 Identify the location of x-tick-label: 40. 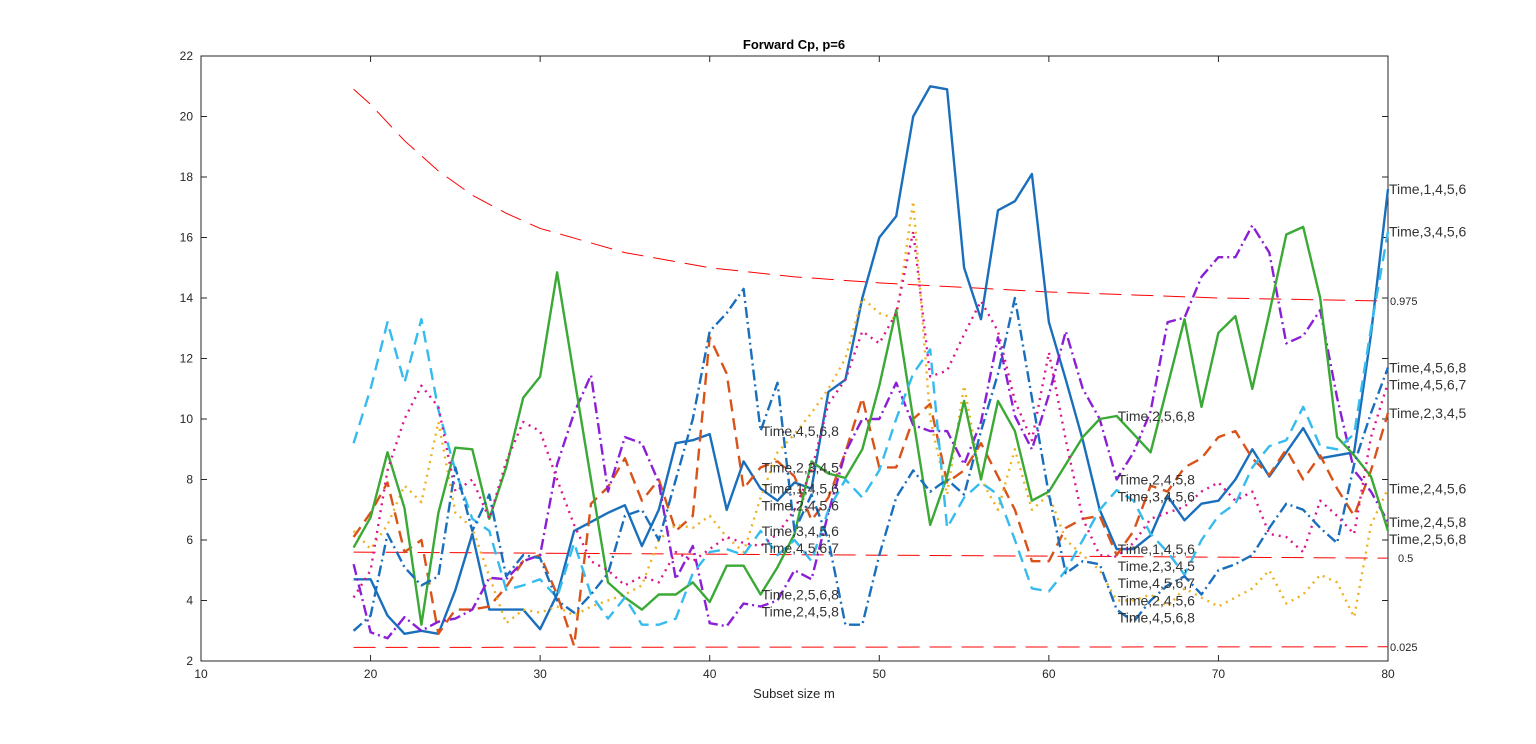
(710, 674).